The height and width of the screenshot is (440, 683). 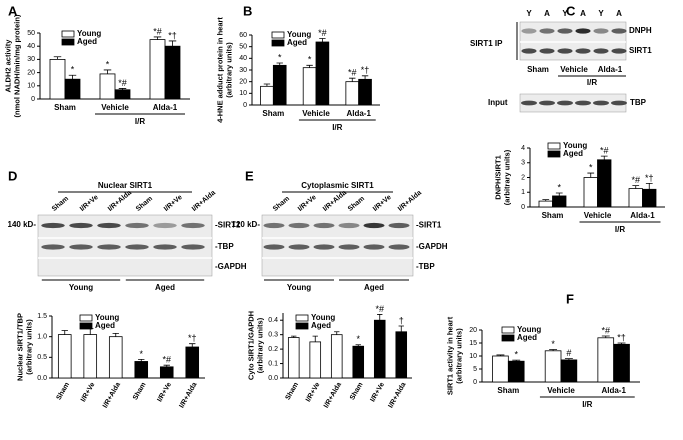 What do you see at coordinates (224, 246) in the screenshot?
I see `band-label: -TBP` at bounding box center [224, 246].